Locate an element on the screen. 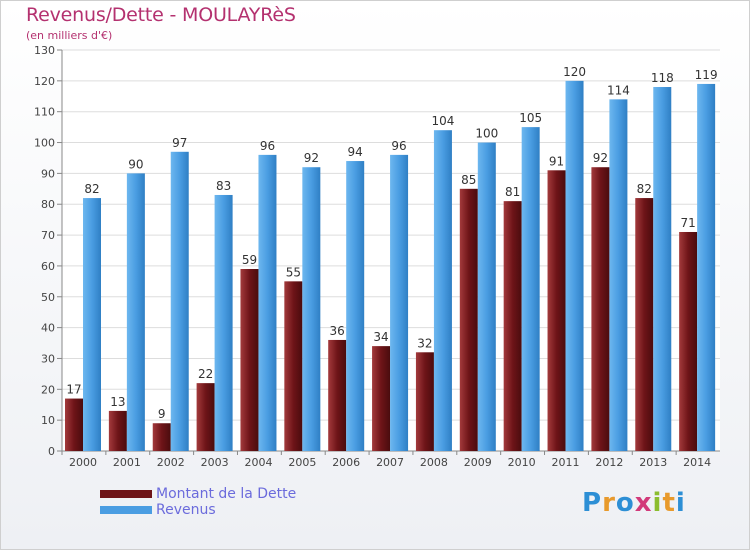  x-tick-label: 2007 is located at coordinates (390, 462).